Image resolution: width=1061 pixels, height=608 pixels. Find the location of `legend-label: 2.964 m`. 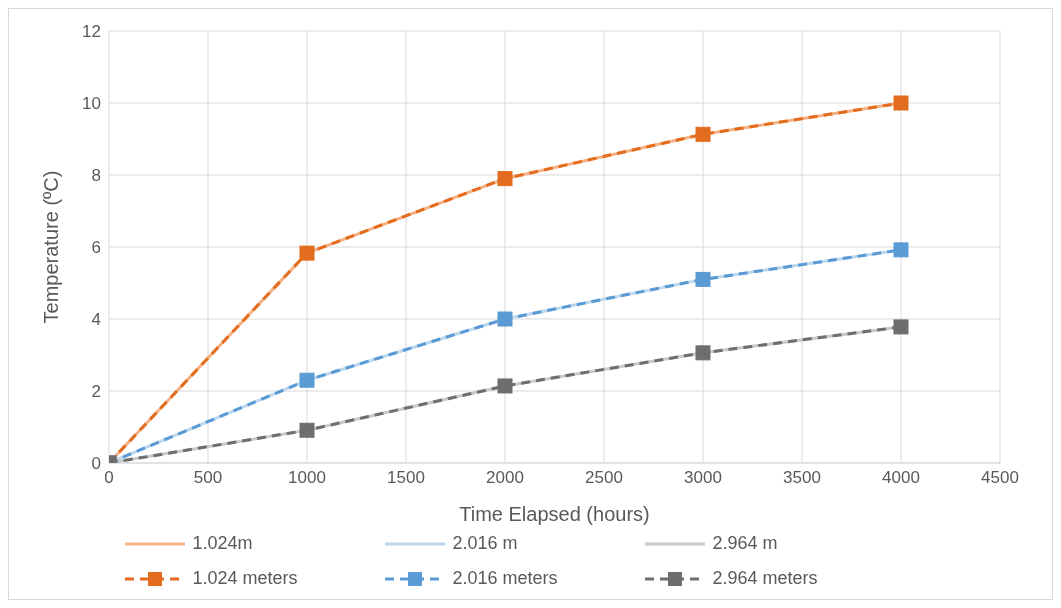

legend-label: 2.964 m is located at coordinates (745, 543).